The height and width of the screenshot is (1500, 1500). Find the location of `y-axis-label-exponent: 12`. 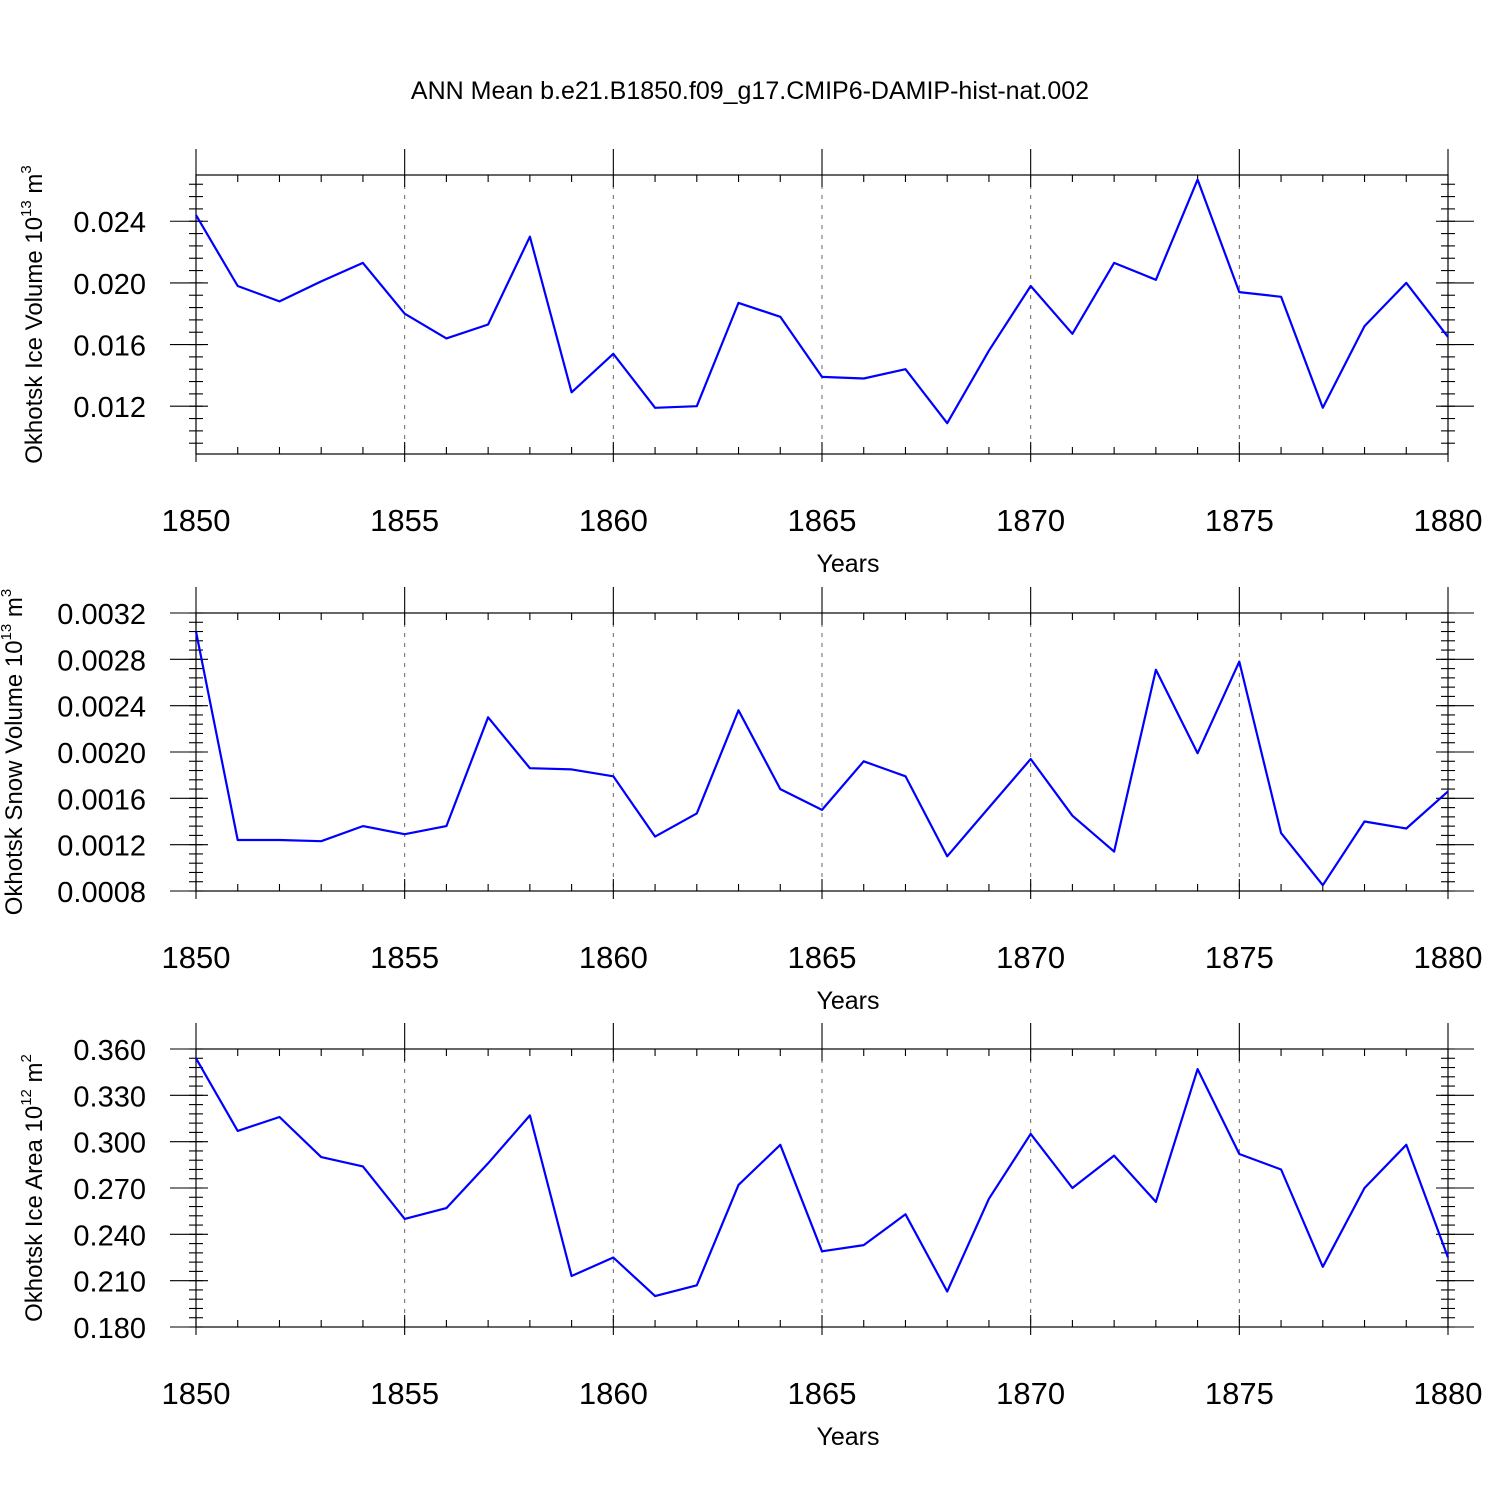

y-axis-label-exponent: 12 is located at coordinates (26, 1097).